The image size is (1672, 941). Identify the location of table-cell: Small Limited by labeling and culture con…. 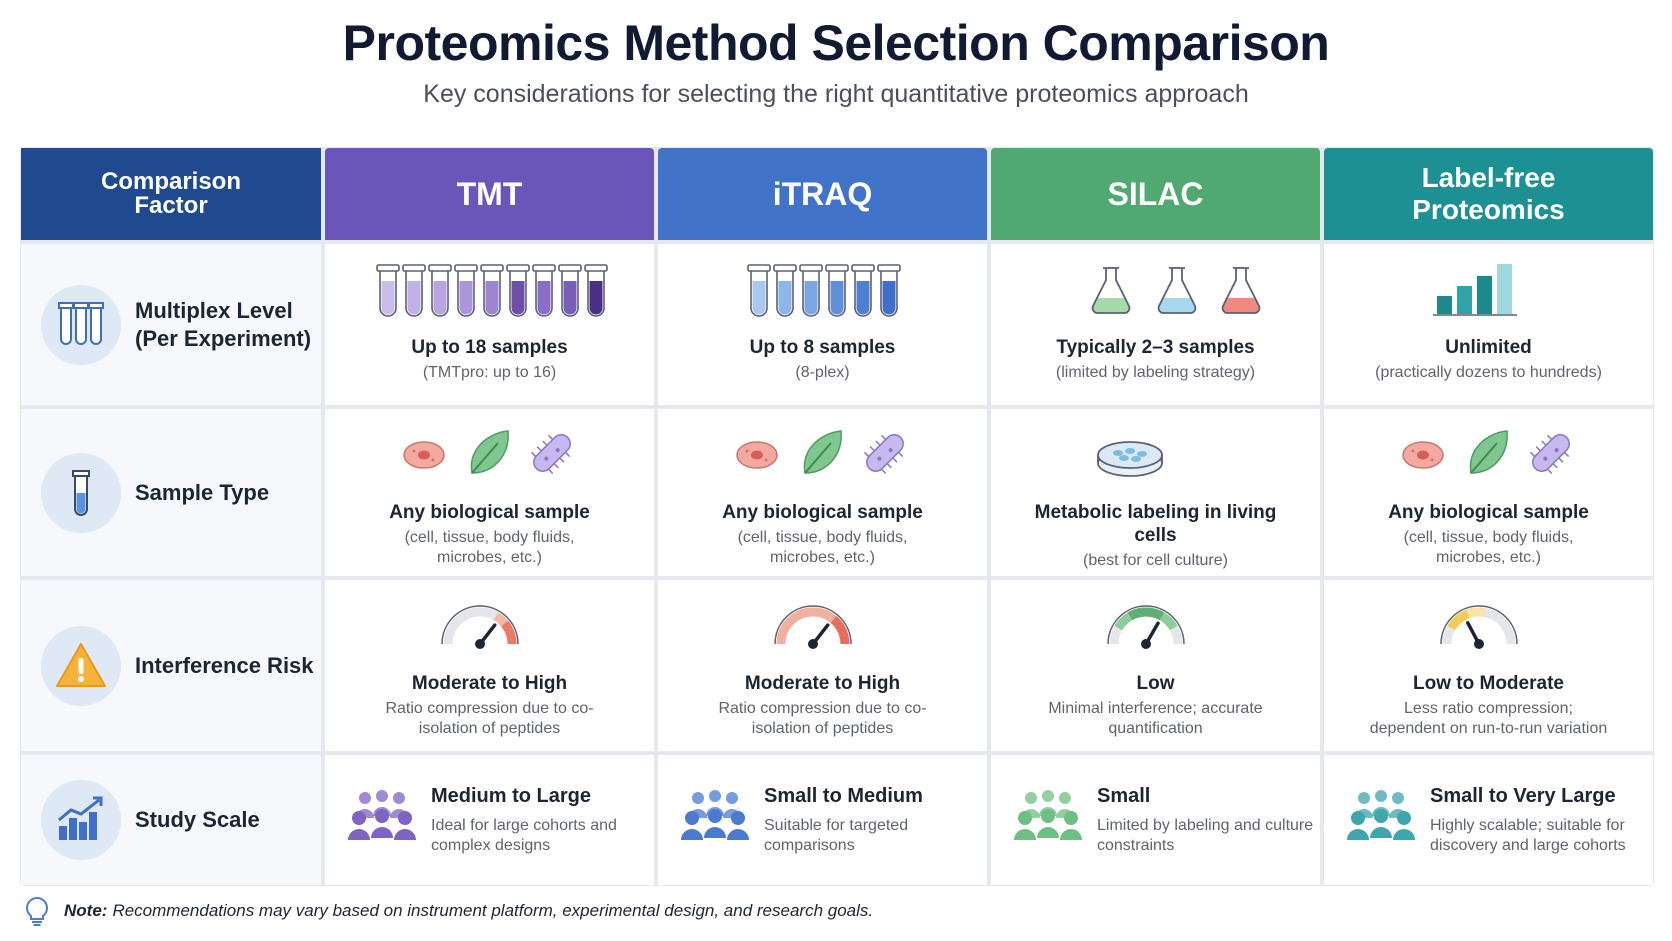
(1155, 820).